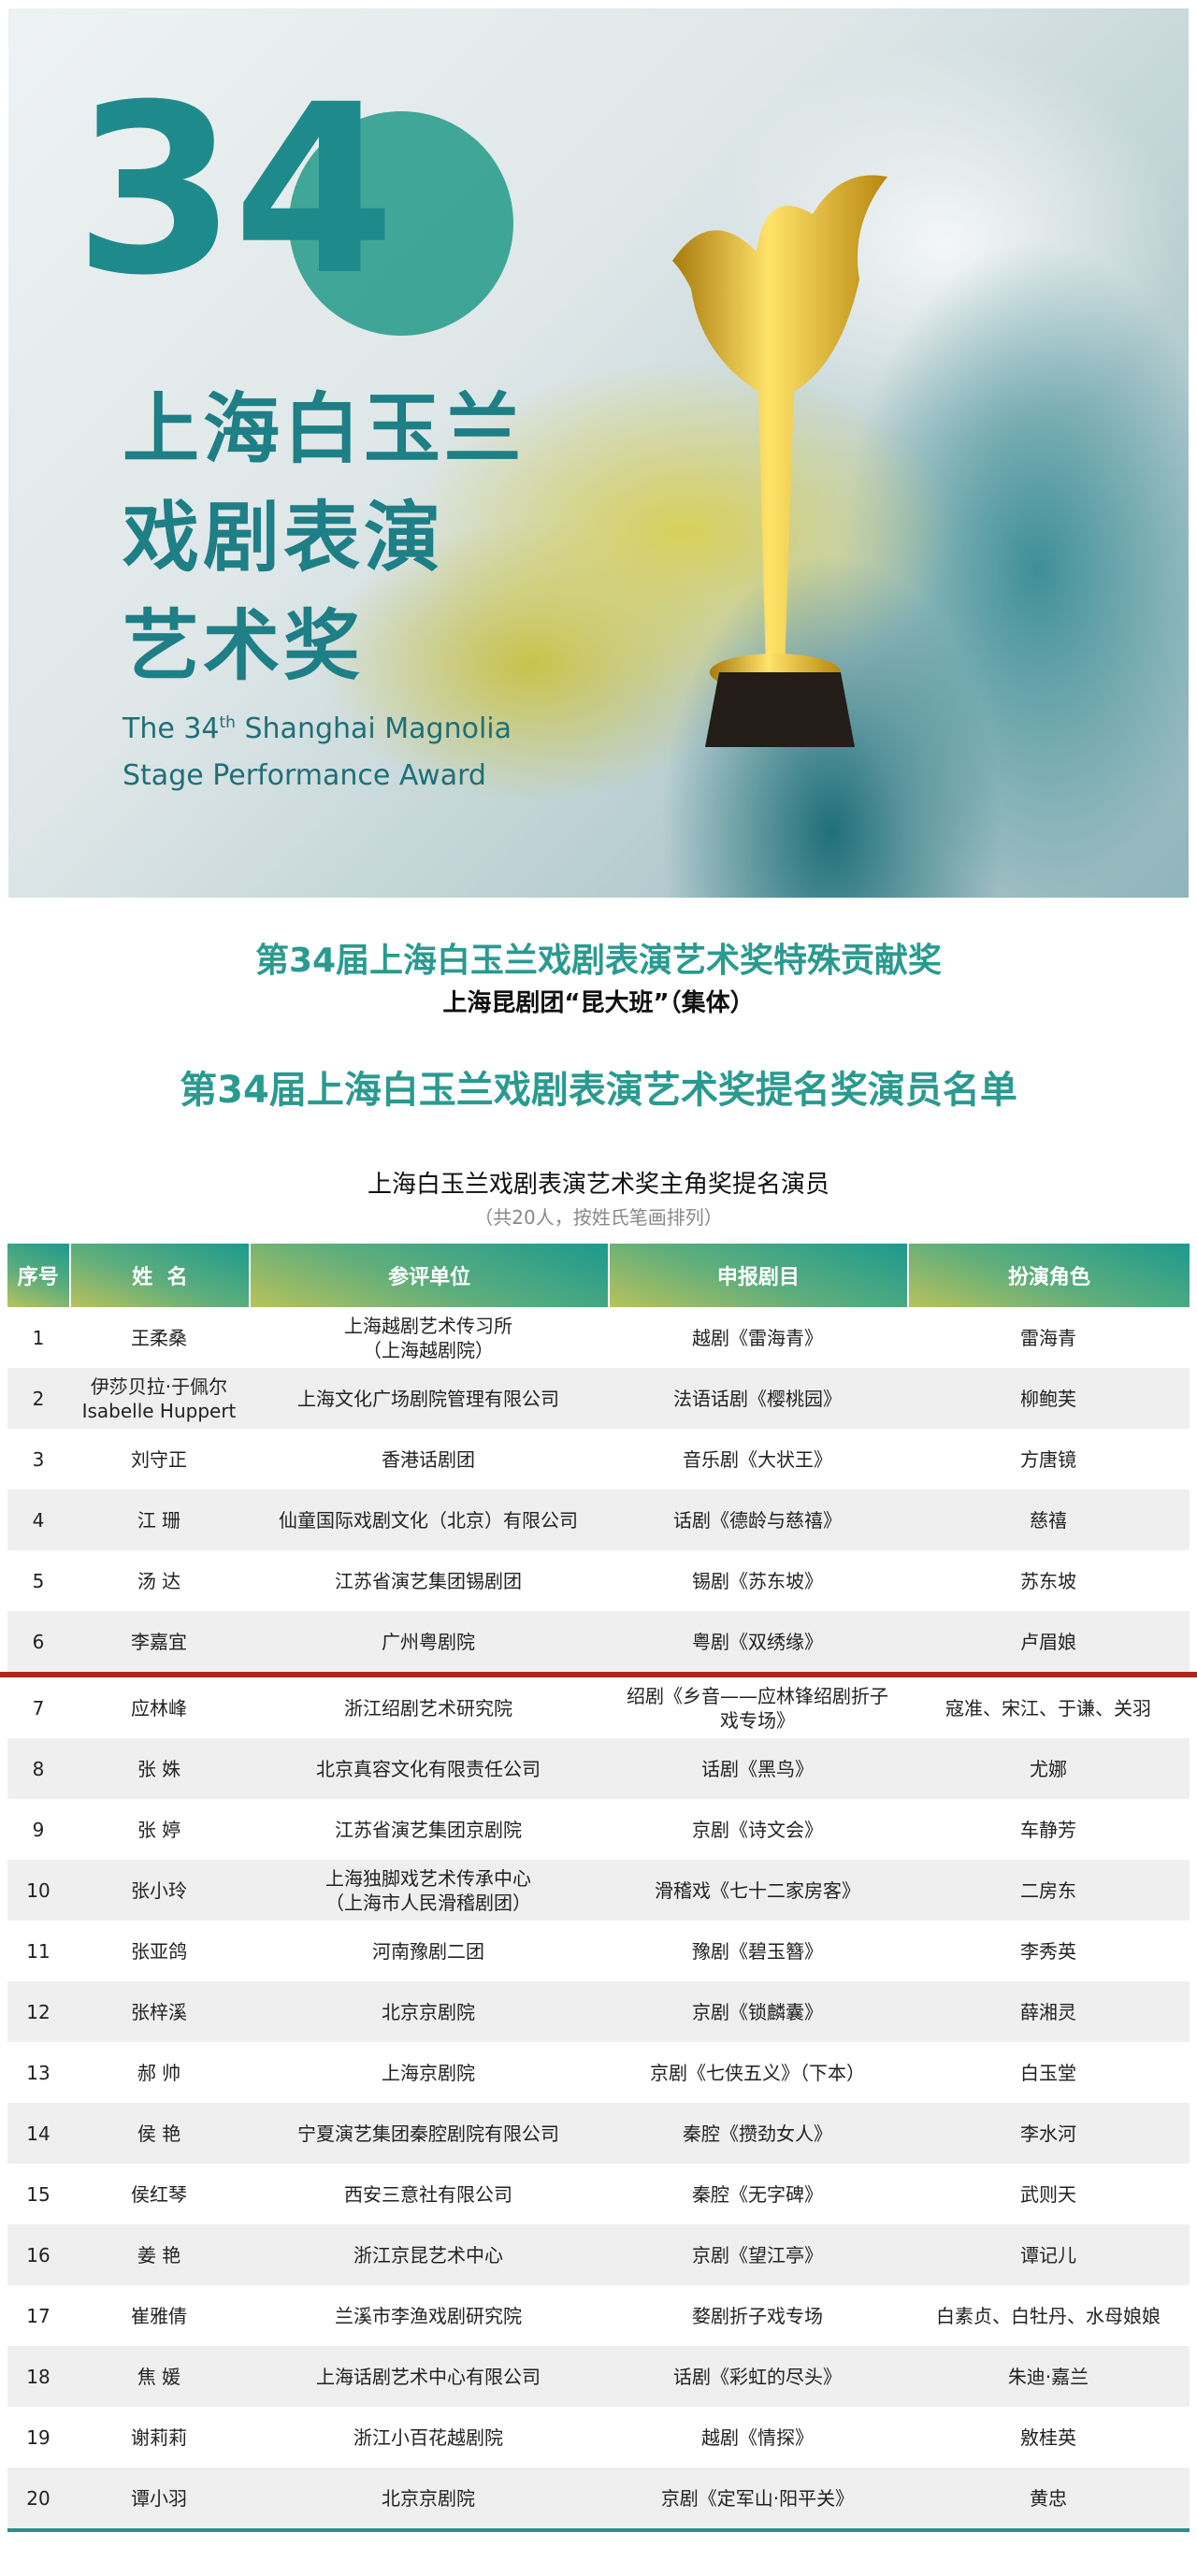 The height and width of the screenshot is (2576, 1197). I want to click on nominee-name: 张 姝, so click(159, 1769).